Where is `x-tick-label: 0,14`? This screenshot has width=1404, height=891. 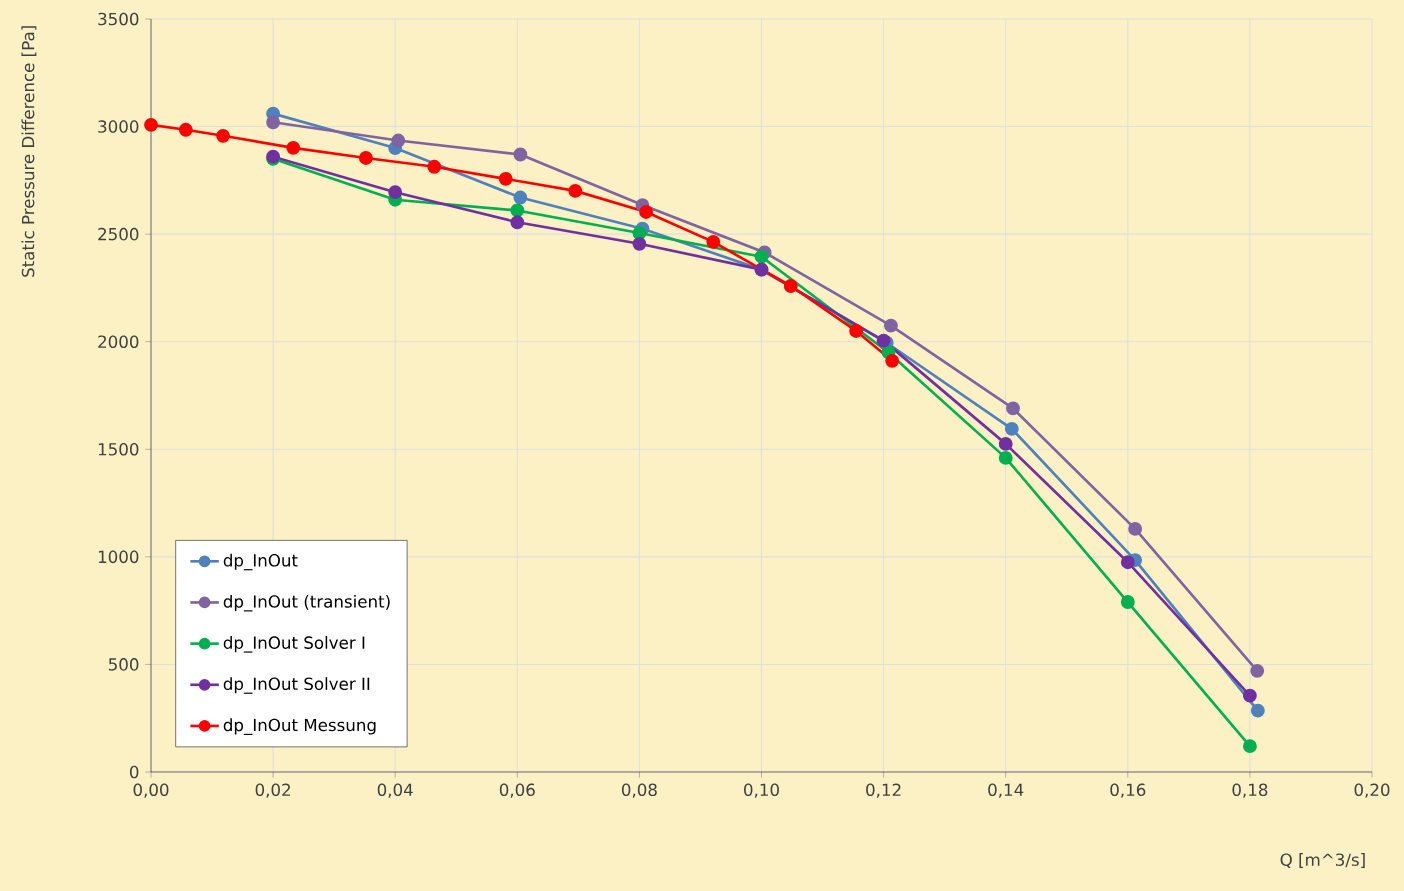
x-tick-label: 0,14 is located at coordinates (1006, 790).